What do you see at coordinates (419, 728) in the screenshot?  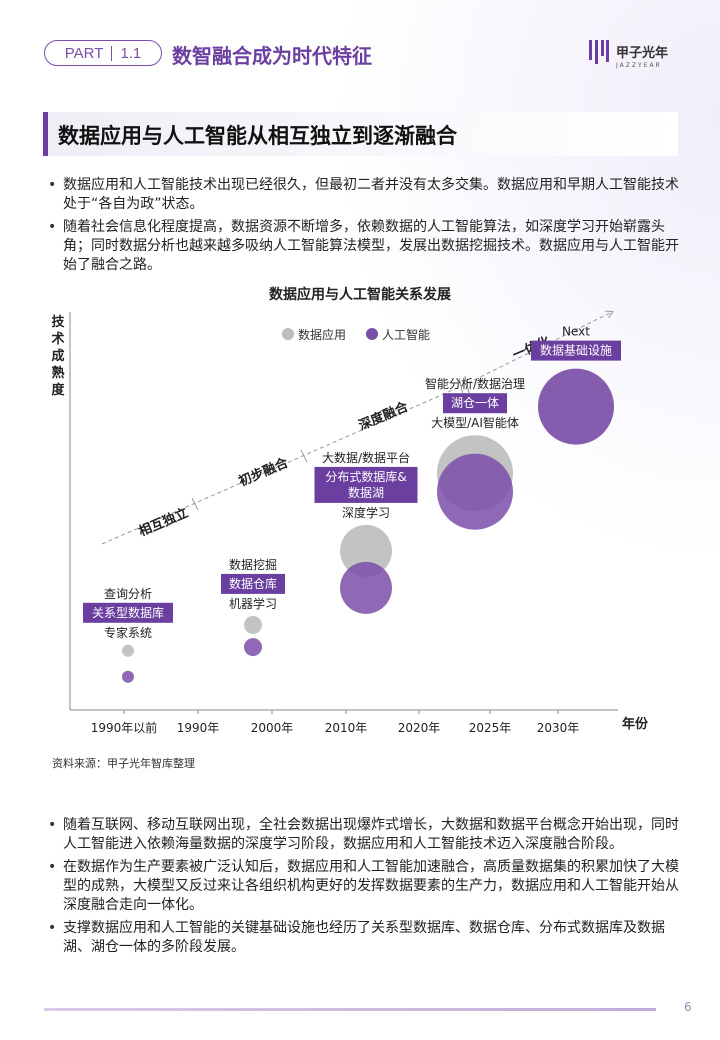 I see `x-tick-label: 2020年` at bounding box center [419, 728].